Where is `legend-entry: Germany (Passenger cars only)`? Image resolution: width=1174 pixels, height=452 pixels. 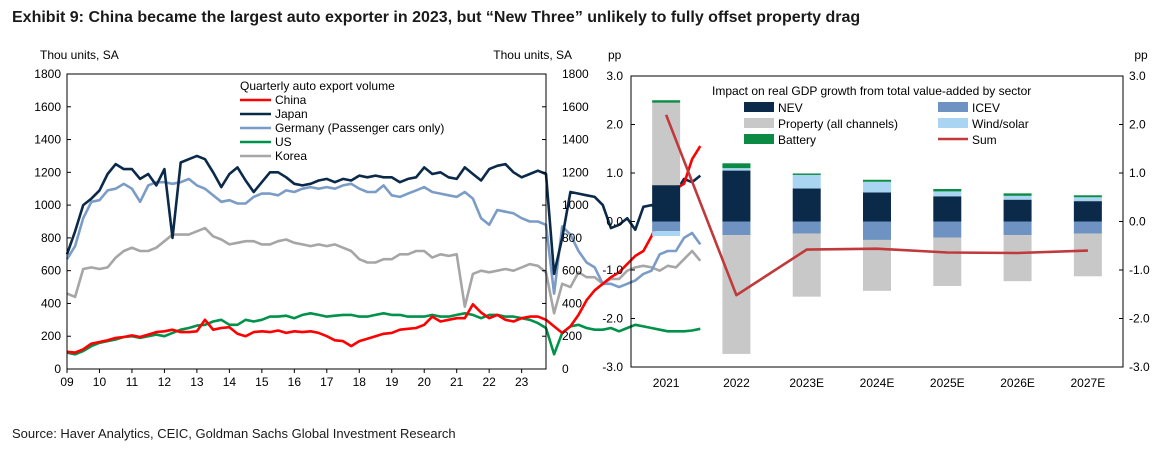
legend-entry: Germany (Passenger cars only) is located at coordinates (359, 128).